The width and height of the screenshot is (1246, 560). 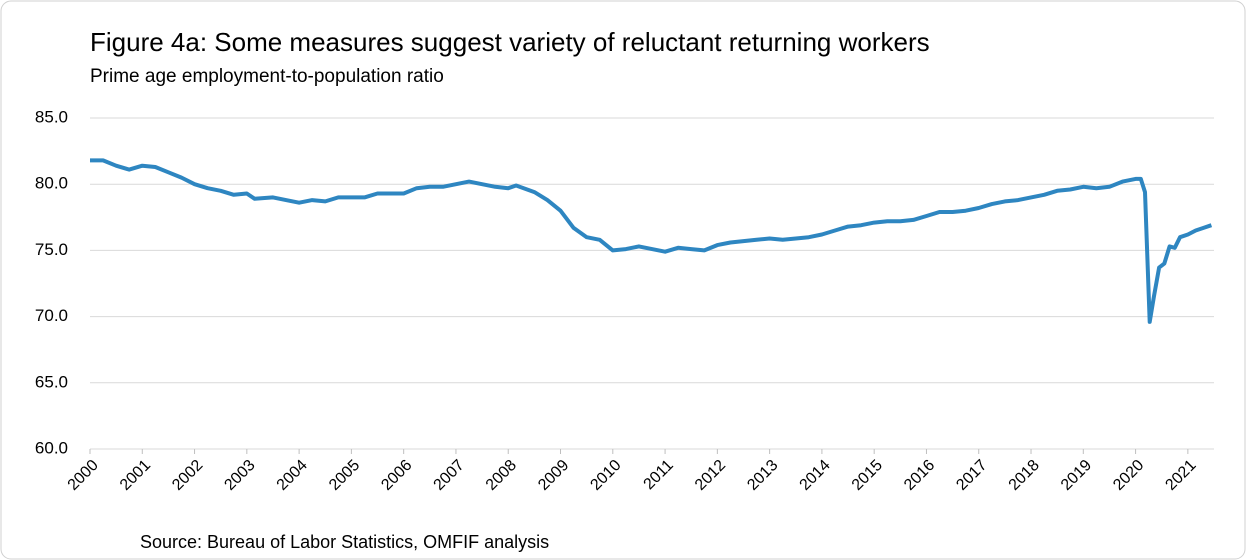 I want to click on y-tick-label: 85.0, so click(x=51, y=116).